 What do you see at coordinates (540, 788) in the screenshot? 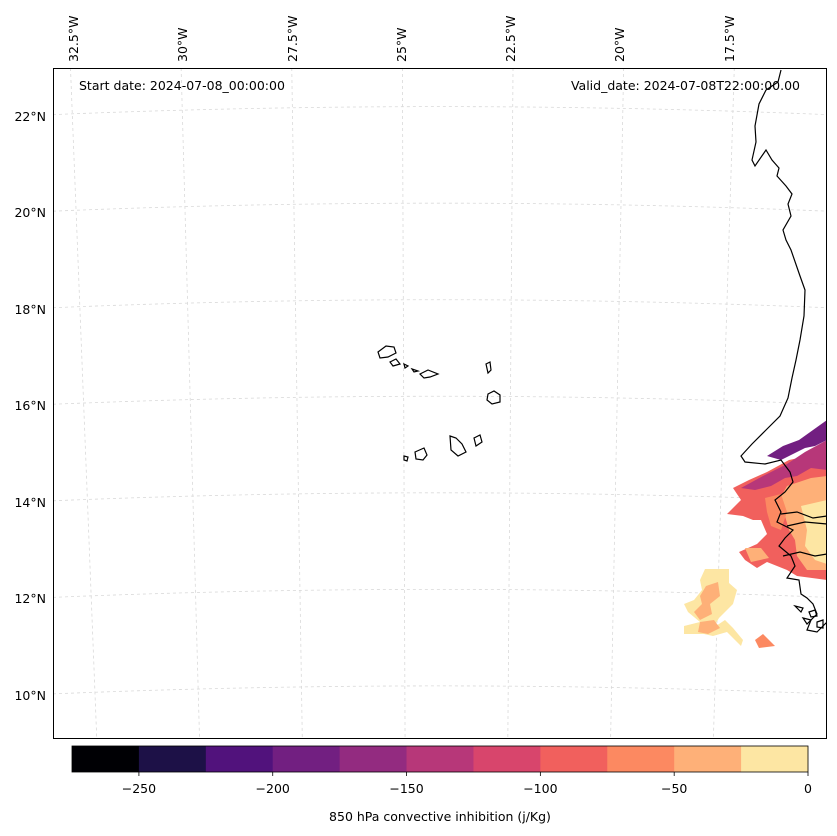
I see `colorbar-tick-label-3: −100` at bounding box center [540, 788].